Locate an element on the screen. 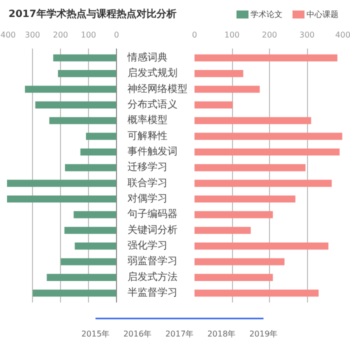  y-tick-label: 事件触发词 is located at coordinates (153, 151).